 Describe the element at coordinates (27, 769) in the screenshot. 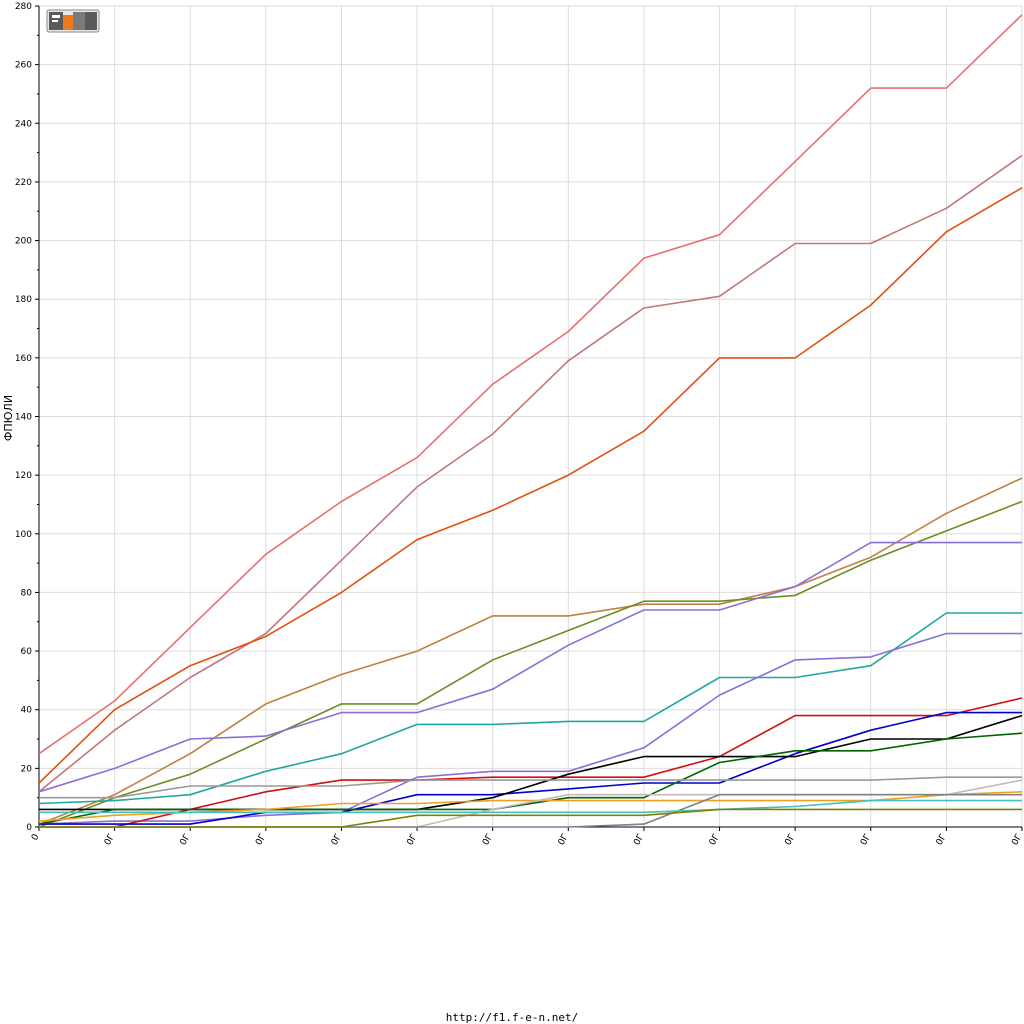

I see `y-tick-label: 20` at that location.